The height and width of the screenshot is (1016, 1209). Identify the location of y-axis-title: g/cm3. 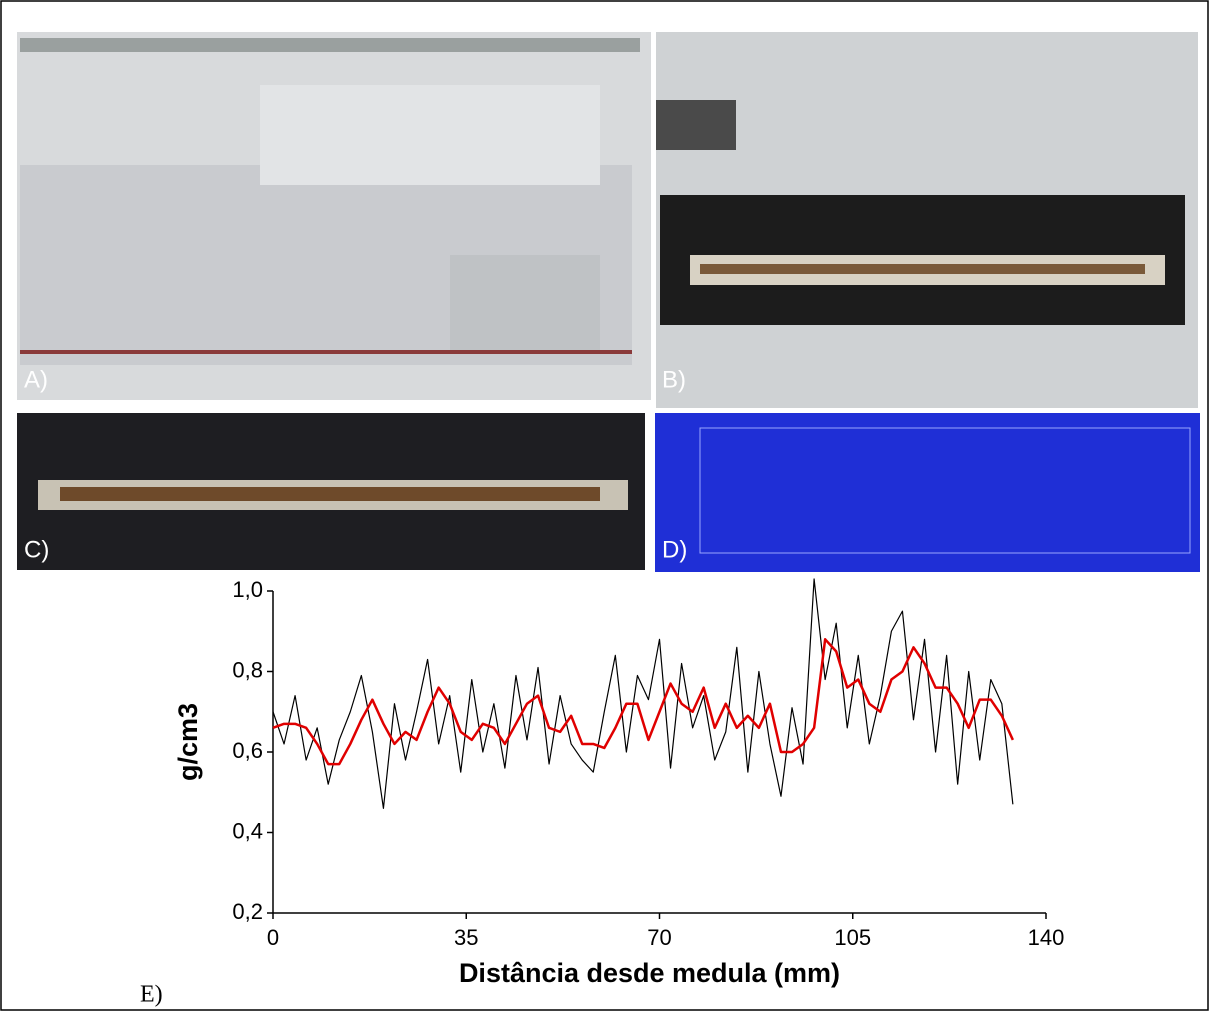
(188, 742).